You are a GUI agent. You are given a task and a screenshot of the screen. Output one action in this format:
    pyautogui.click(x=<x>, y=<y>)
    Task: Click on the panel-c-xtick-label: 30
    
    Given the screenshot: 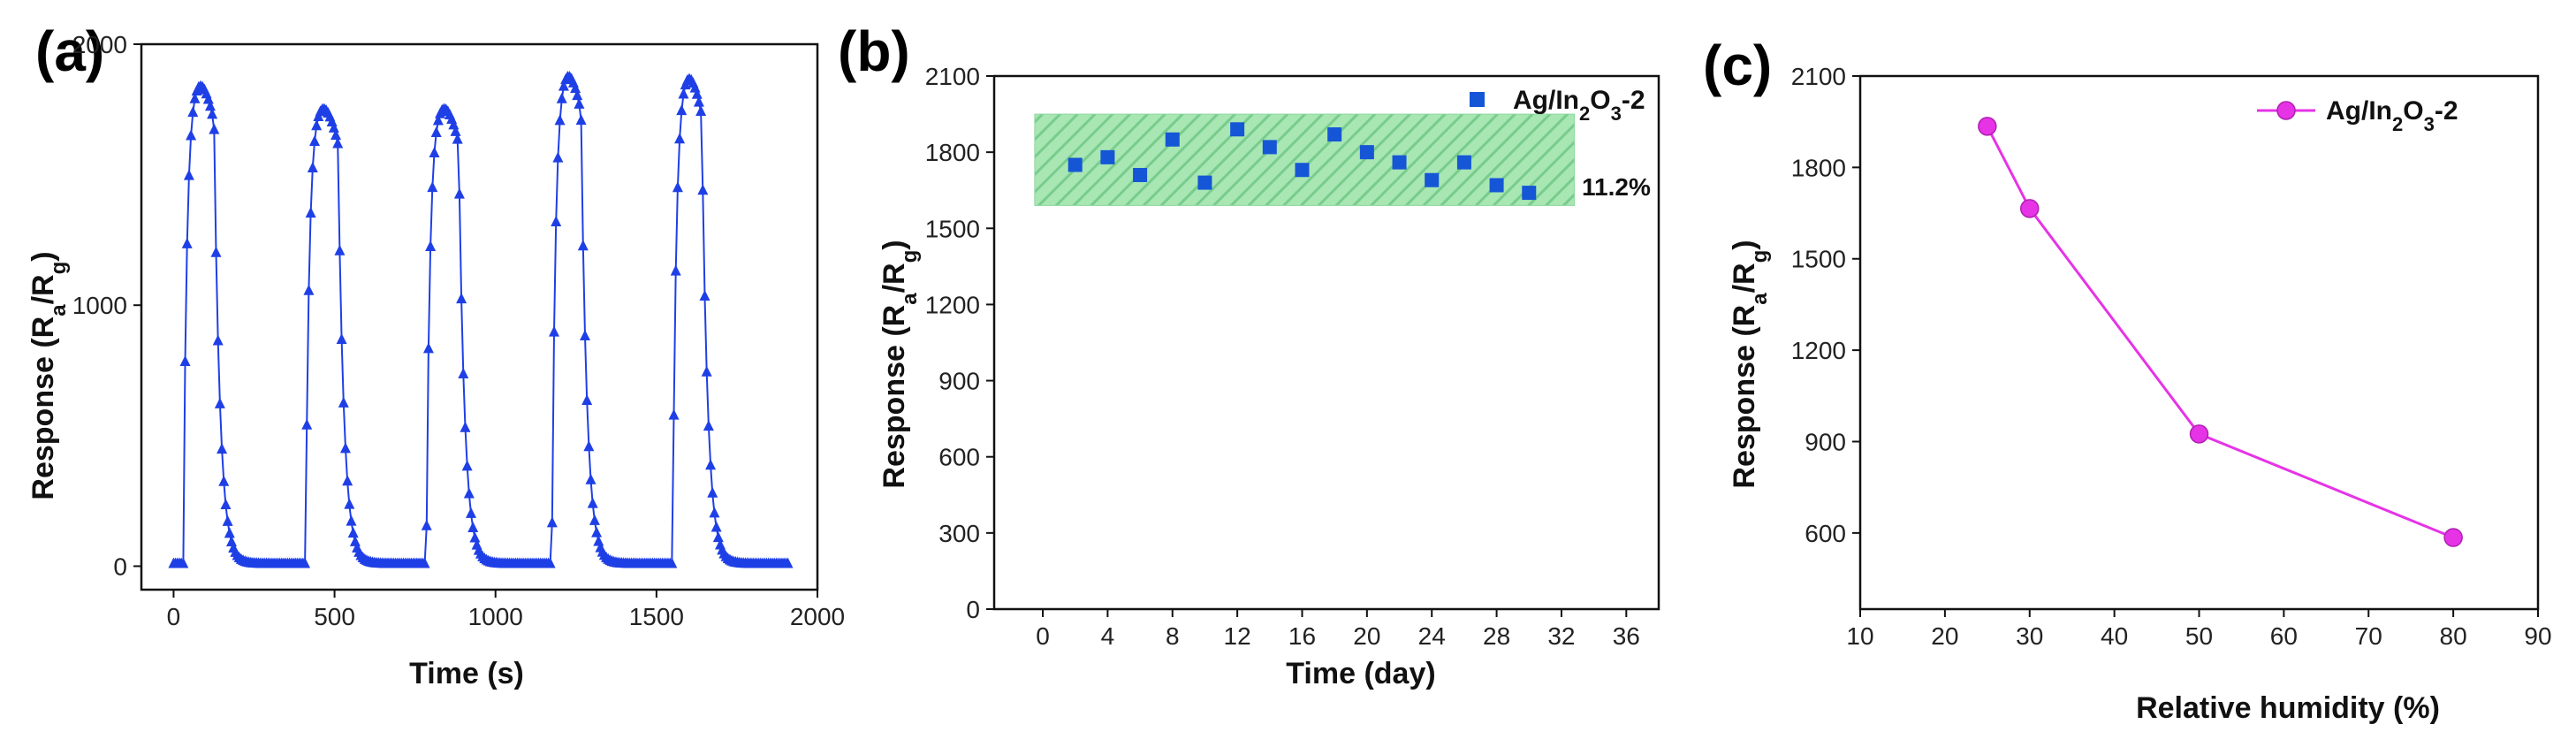 What is the action you would take?
    pyautogui.click(x=2030, y=636)
    